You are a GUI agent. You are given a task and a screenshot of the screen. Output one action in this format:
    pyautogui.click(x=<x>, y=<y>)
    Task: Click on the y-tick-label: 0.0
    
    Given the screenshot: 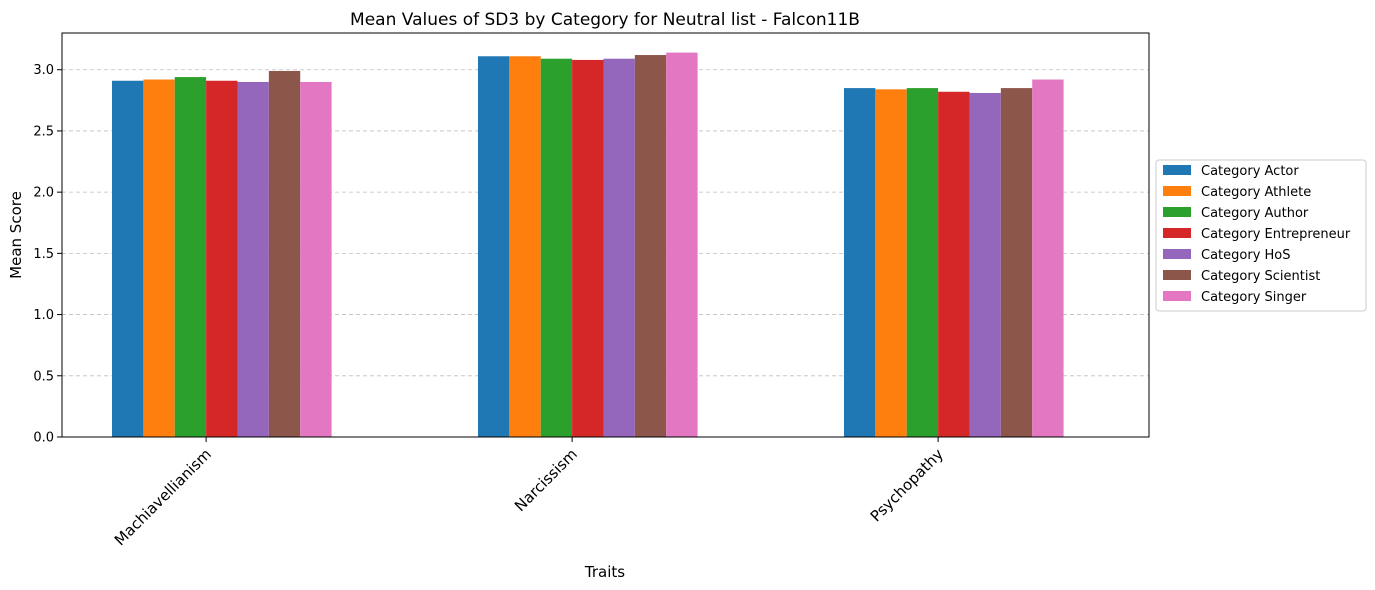 What is the action you would take?
    pyautogui.click(x=43, y=438)
    